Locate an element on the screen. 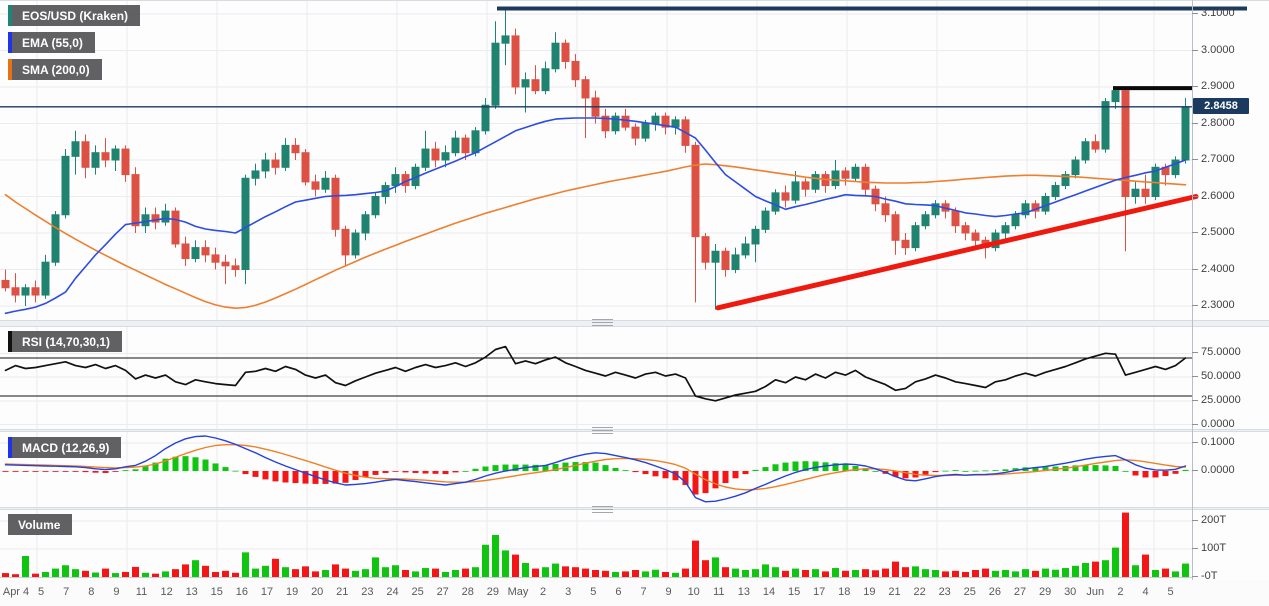 This screenshot has width=1269, height=606. volume-pane is located at coordinates (634, 545).